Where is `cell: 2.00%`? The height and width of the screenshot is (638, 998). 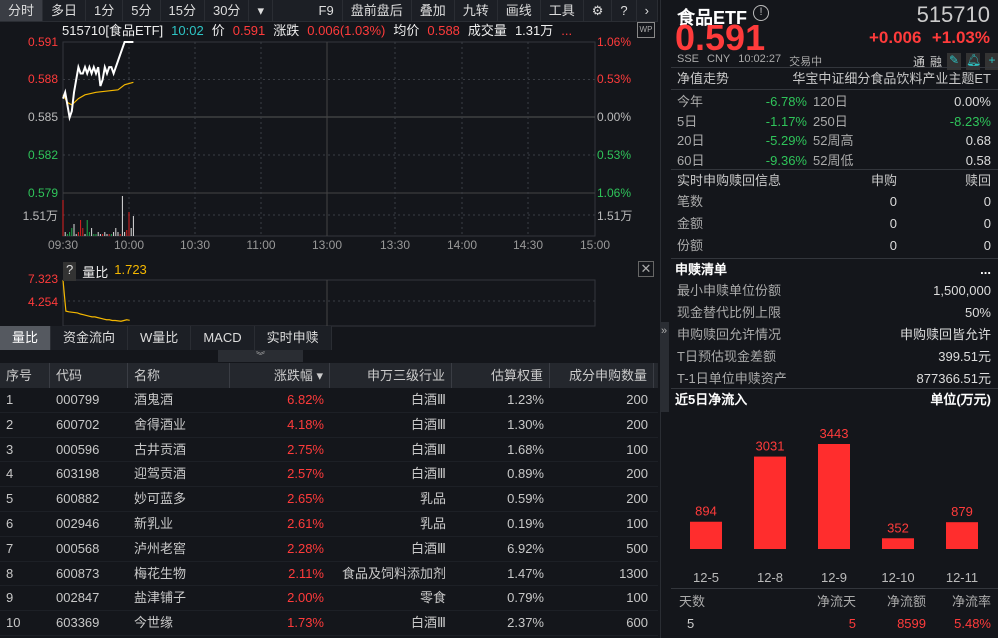 cell: 2.00% is located at coordinates (305, 598).